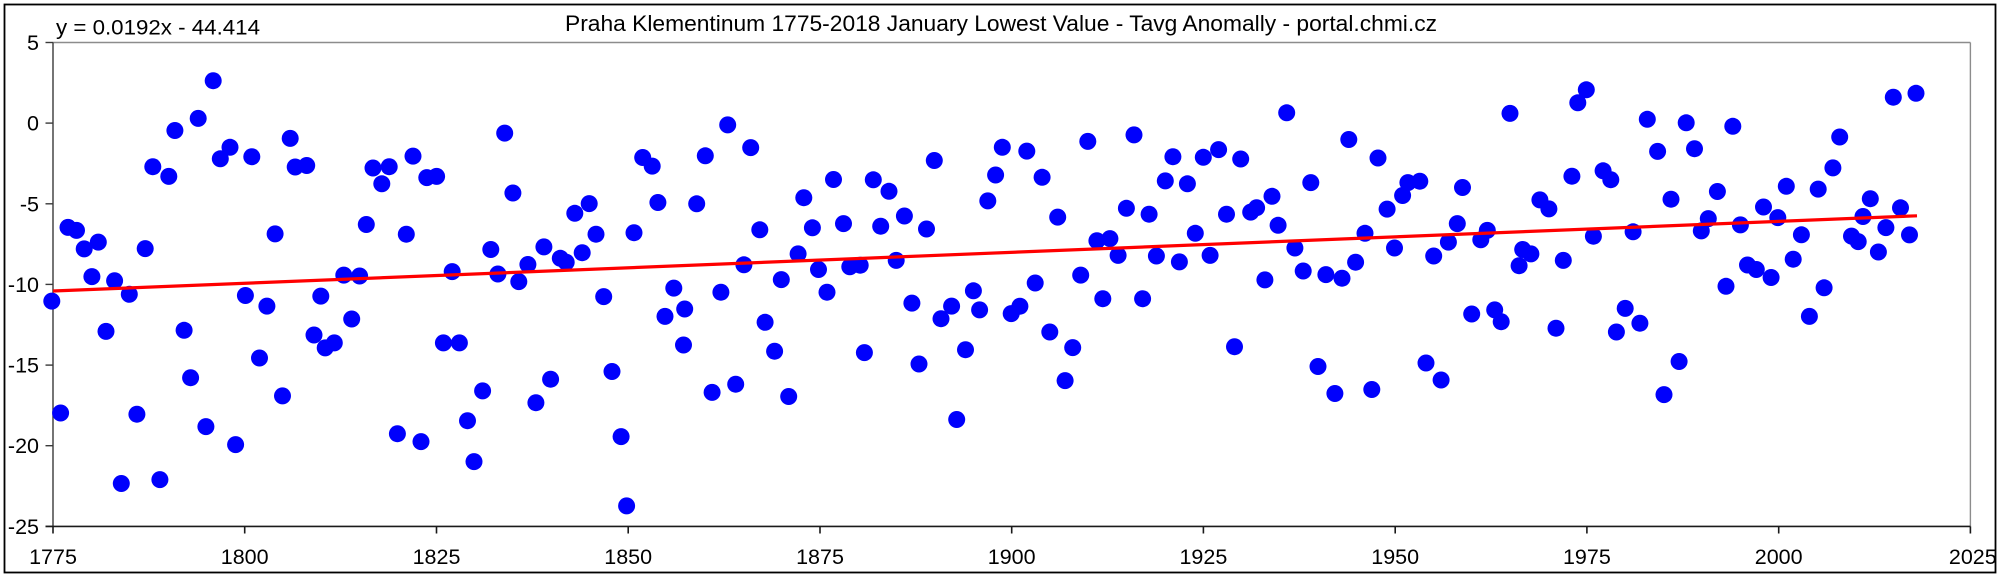 The width and height of the screenshot is (2000, 577). I want to click on svg-text: -10, so click(23, 285).